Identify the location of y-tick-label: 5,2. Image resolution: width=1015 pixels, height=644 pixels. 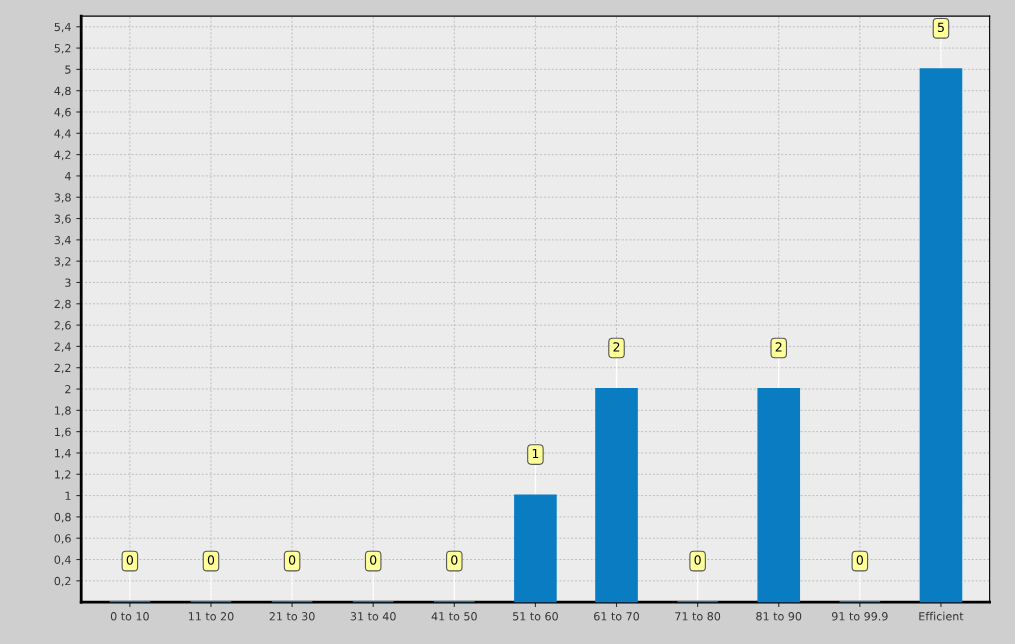
(62, 49).